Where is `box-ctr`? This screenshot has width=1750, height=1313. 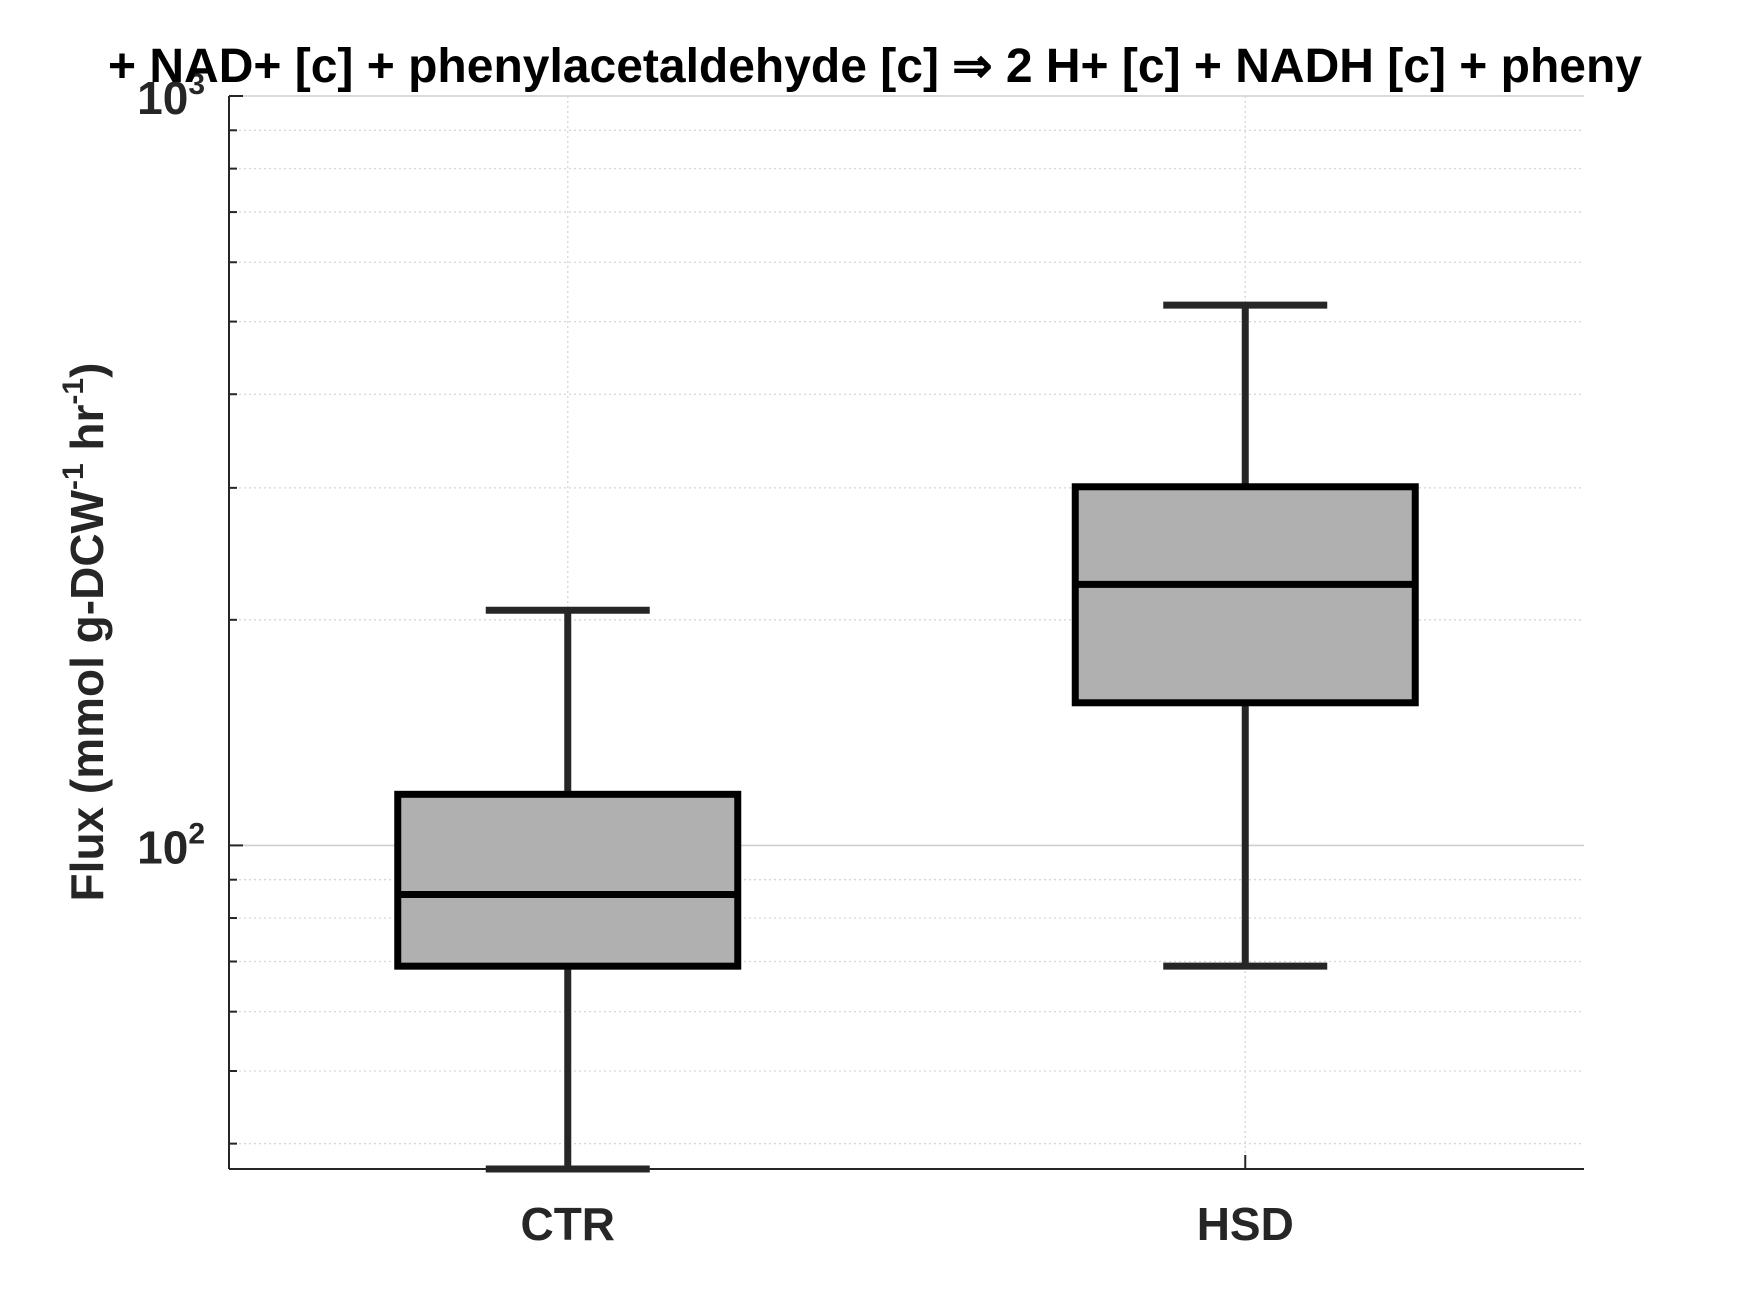
box-ctr is located at coordinates (568, 889).